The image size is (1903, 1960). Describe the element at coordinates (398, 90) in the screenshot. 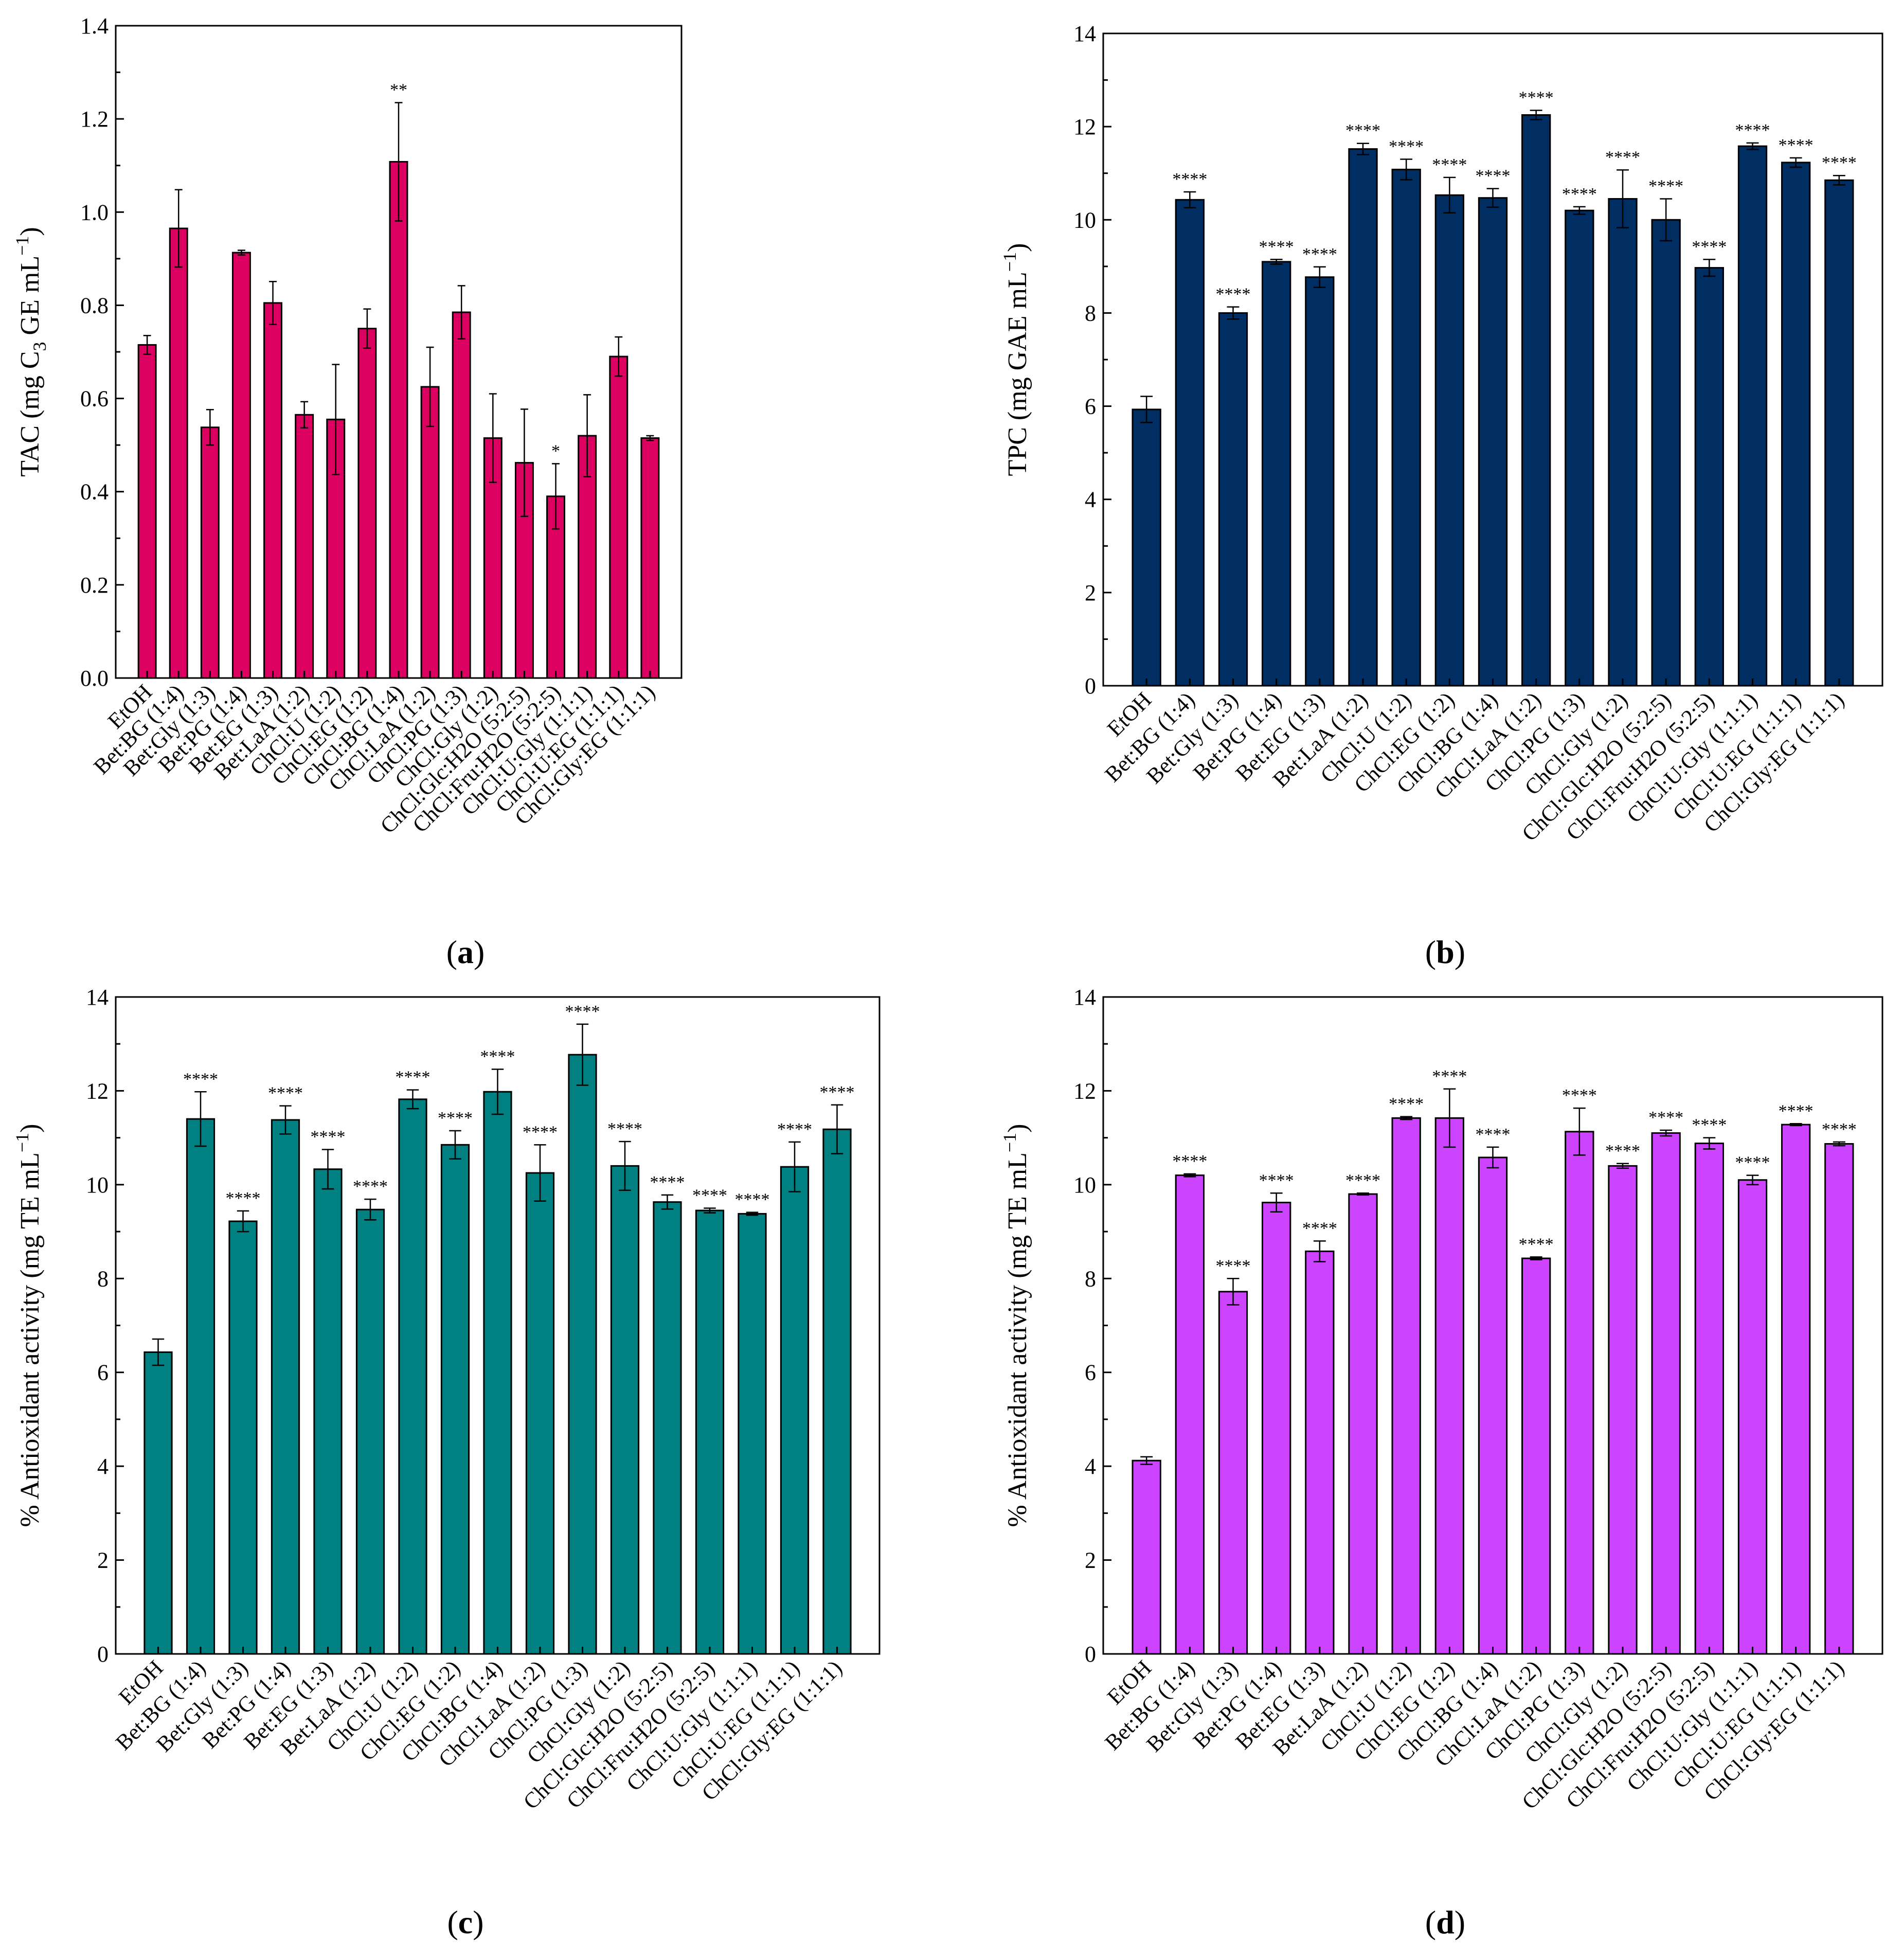

I see `significance-label: **` at that location.